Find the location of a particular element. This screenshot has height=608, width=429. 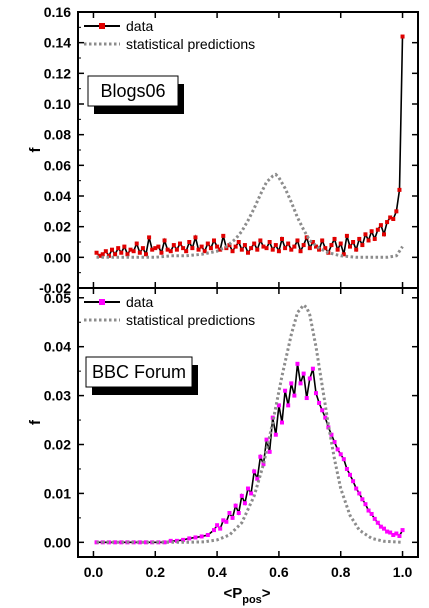

y-tick-label: 0.16 is located at coordinates (57, 12).